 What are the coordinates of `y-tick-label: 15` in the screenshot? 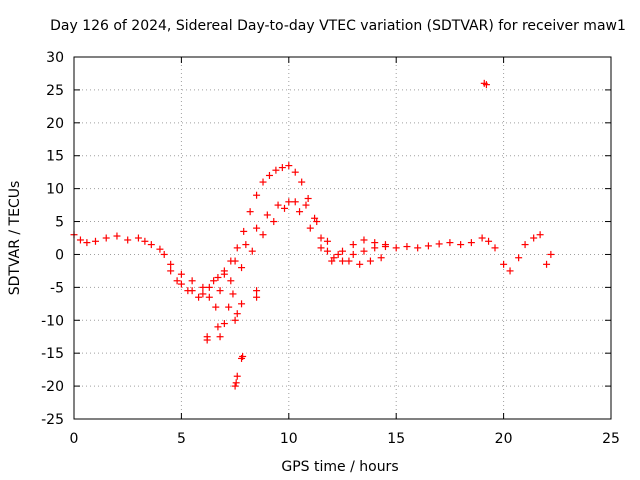 It's located at (55, 157).